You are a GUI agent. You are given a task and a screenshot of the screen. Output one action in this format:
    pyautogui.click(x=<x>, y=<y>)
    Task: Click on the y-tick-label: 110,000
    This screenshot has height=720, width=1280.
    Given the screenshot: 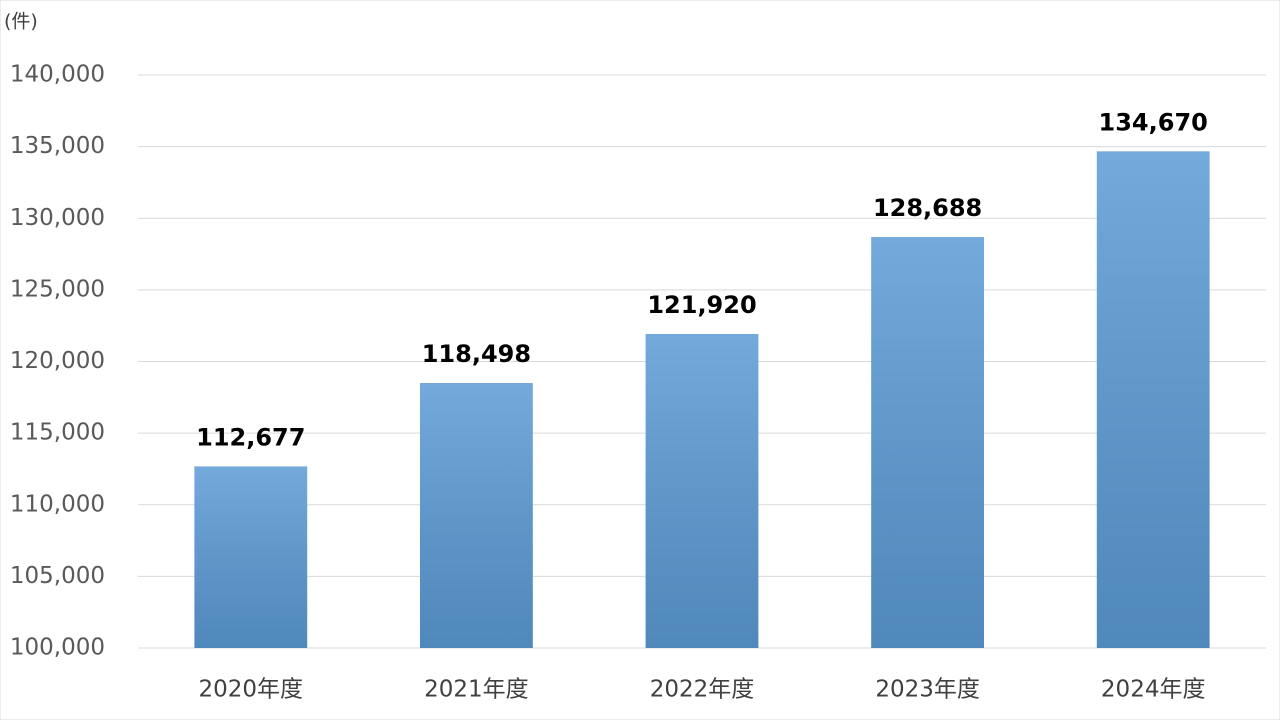 What is the action you would take?
    pyautogui.click(x=57, y=504)
    